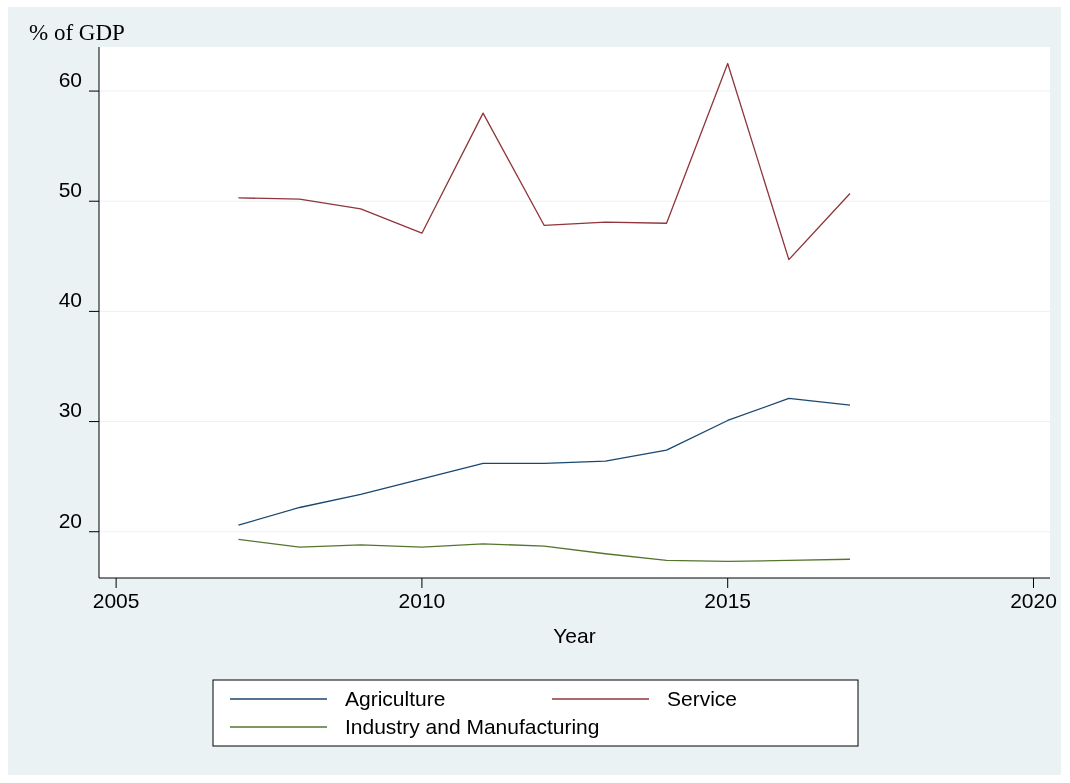 The height and width of the screenshot is (783, 1070). What do you see at coordinates (1033, 600) in the screenshot?
I see `x-tick-label: 2020` at bounding box center [1033, 600].